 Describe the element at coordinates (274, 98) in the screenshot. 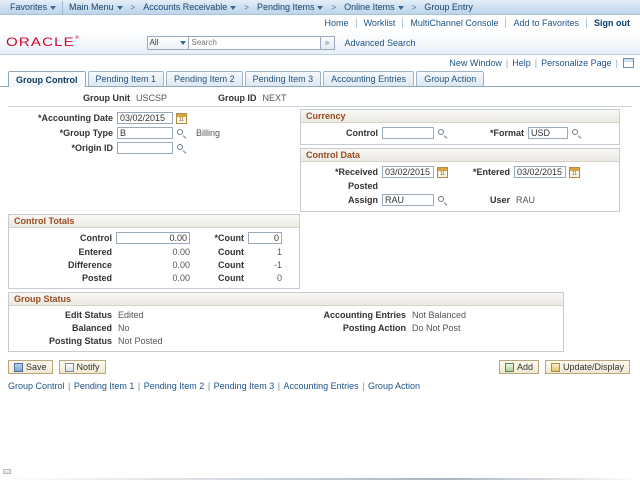

I see `group-id-value: NEXT` at that location.